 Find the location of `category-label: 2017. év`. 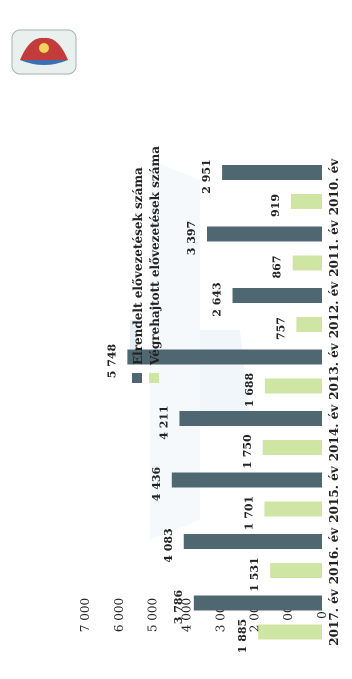

category-label: 2017. év is located at coordinates (334, 616).